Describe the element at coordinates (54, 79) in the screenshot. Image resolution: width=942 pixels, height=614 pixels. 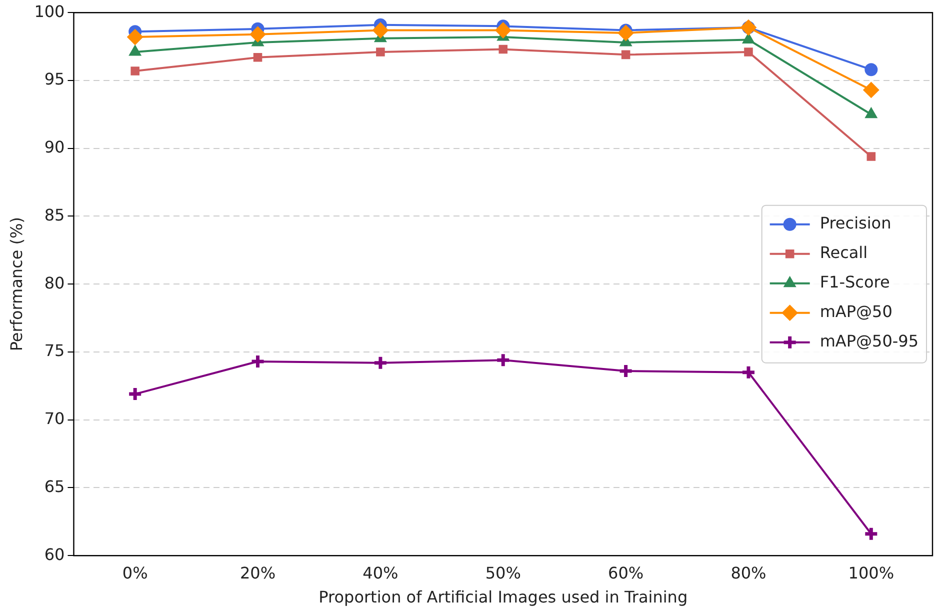
I see `y-tick-label: 95` at that location.